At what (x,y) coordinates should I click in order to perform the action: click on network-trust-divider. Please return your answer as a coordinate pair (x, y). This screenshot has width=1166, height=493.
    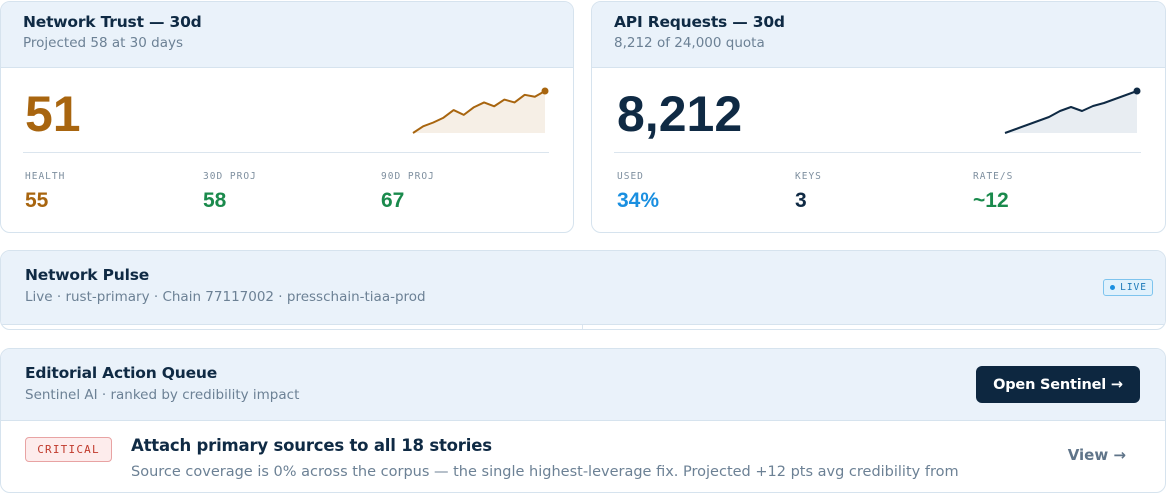
    Looking at the image, I should click on (286, 152).